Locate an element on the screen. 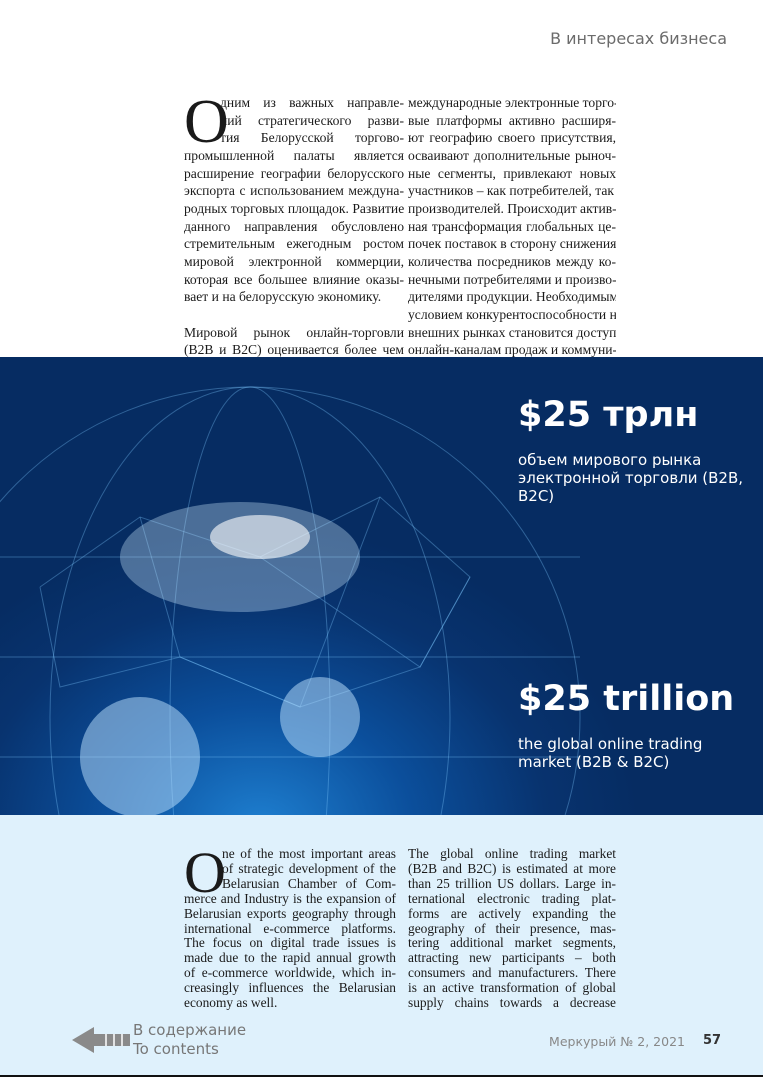 The width and height of the screenshot is (763, 1080). text-line: мировой электронной коммерции, is located at coordinates (294, 261).